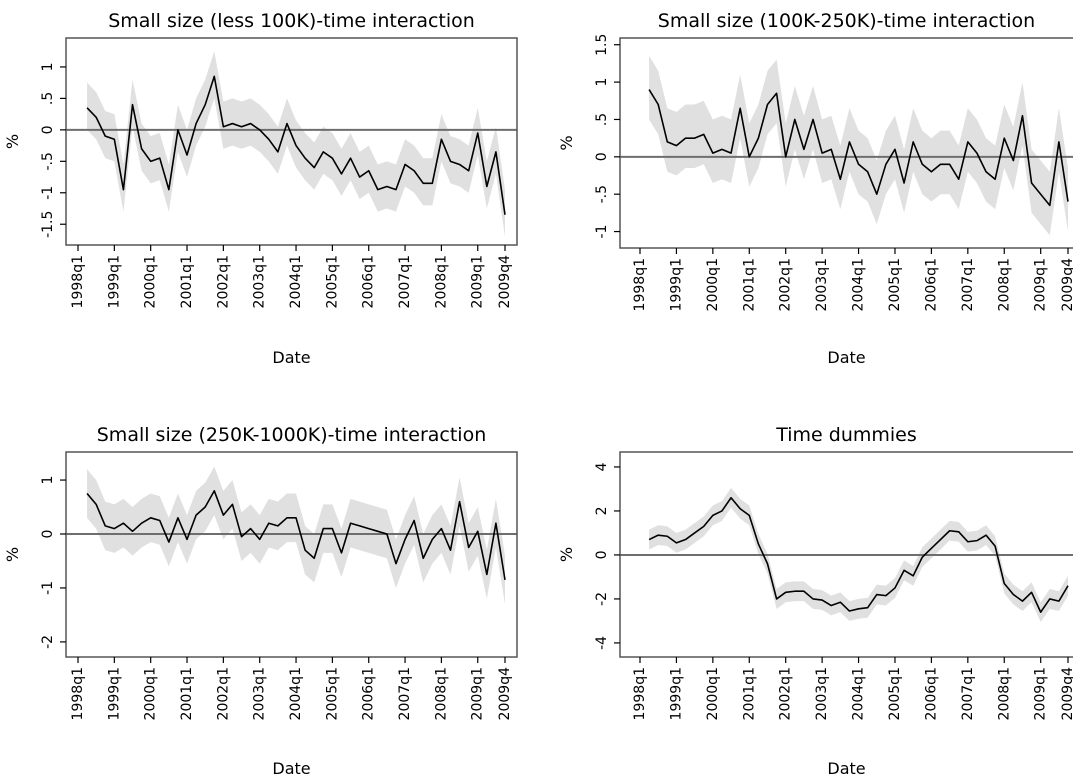  Describe the element at coordinates (602, 510) in the screenshot. I see `y-tick-label: 2` at that location.